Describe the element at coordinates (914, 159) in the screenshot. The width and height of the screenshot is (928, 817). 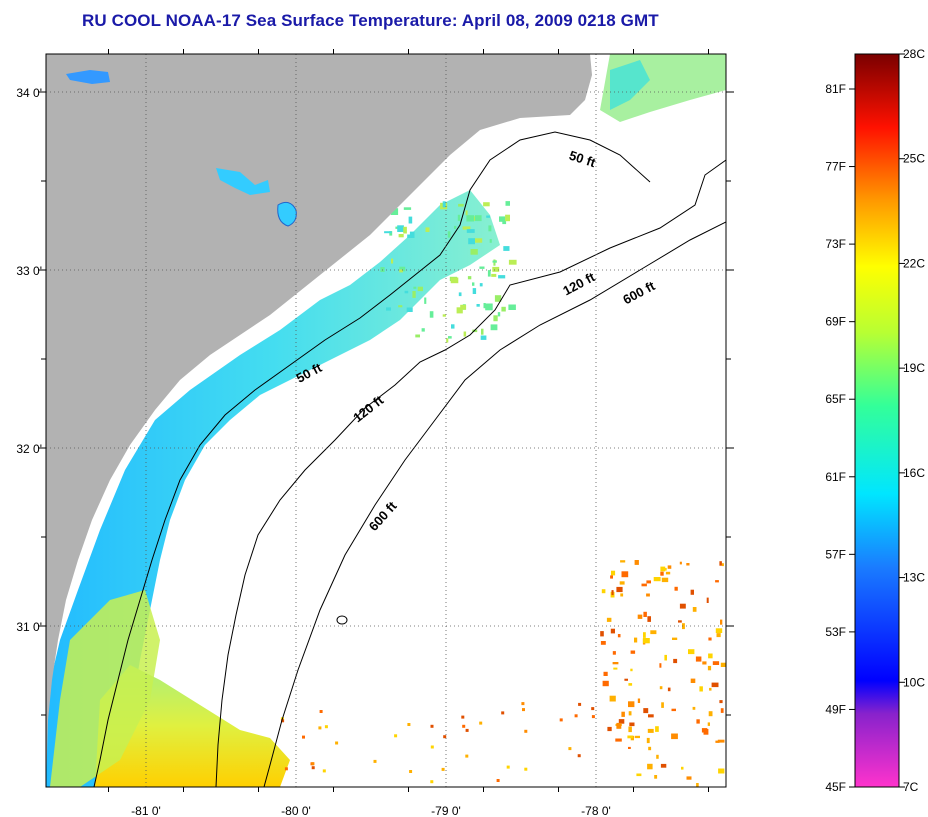
I see `colorbar-c-label: 25C` at that location.